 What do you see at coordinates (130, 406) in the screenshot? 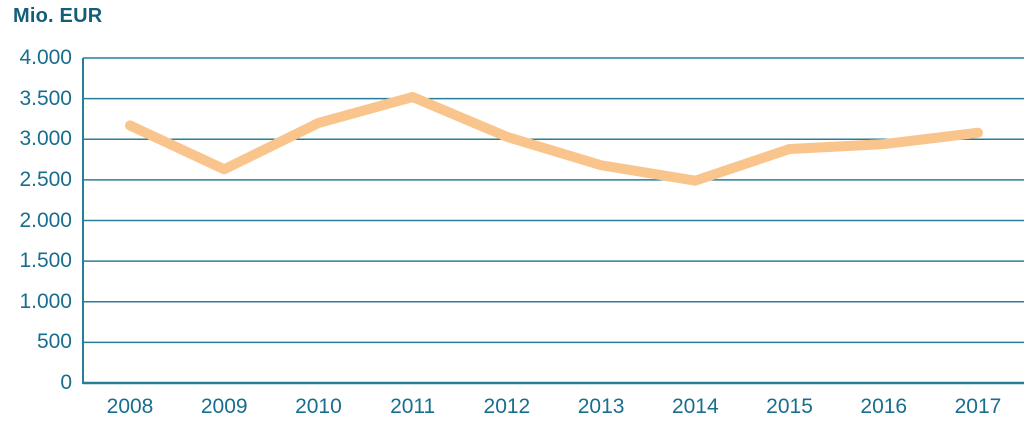
I see `x-tick-label: 2008` at bounding box center [130, 406].